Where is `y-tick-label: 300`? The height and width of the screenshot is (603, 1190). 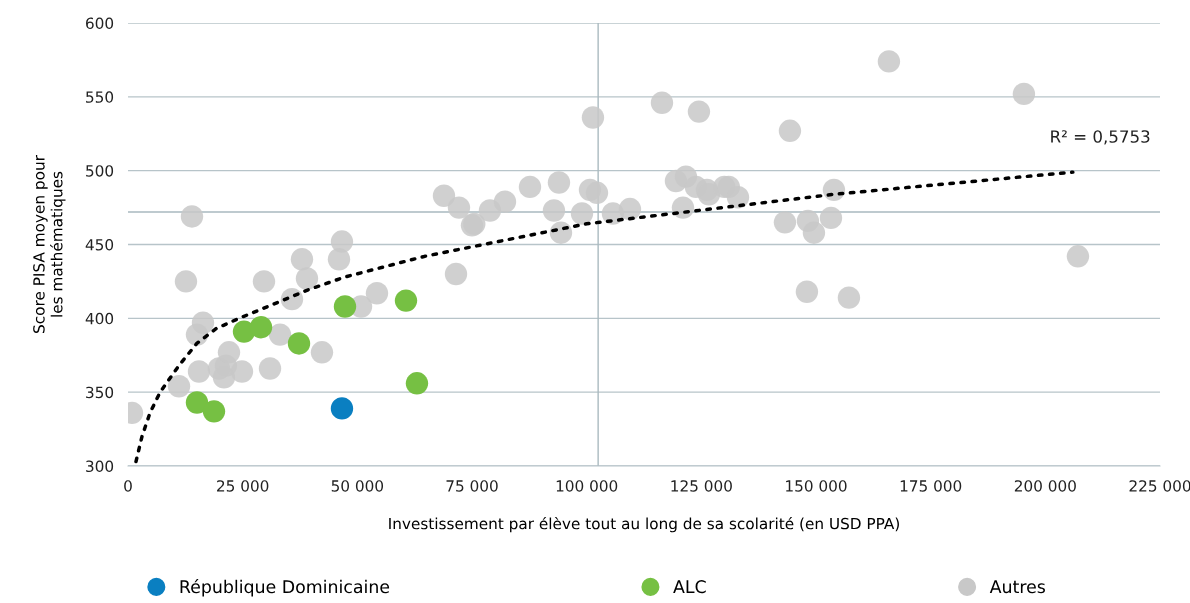
y-tick-label: 300 is located at coordinates (100, 466).